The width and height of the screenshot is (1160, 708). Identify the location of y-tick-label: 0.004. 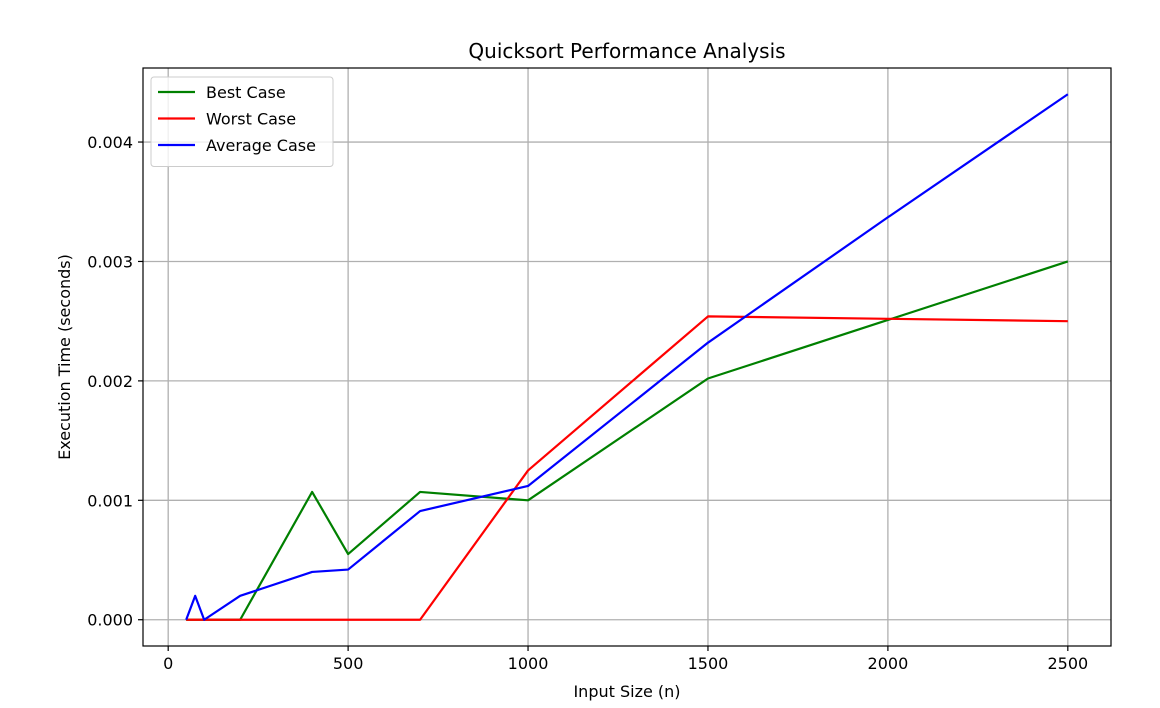
(110, 142).